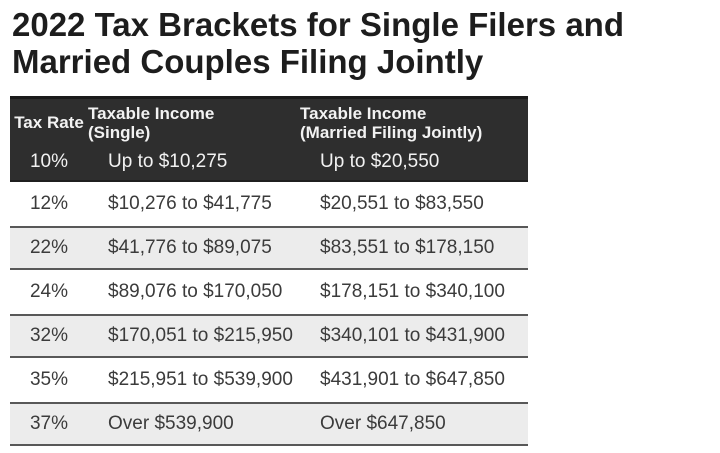 This screenshot has height=453, width=720. What do you see at coordinates (407, 247) in the screenshot?
I see `married-income-range: $83,551 to $178,150` at bounding box center [407, 247].